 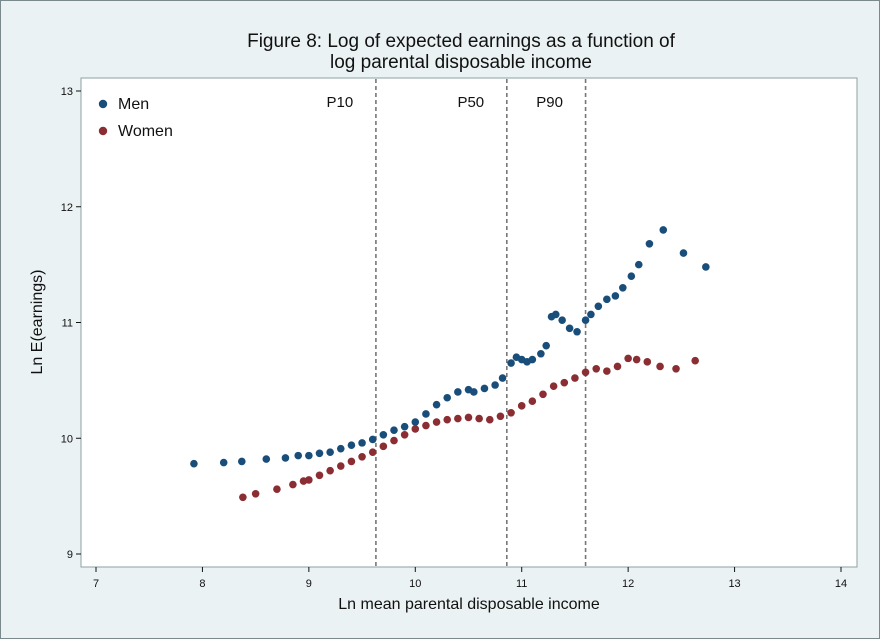 What do you see at coordinates (469, 428) in the screenshot?
I see `series-women` at bounding box center [469, 428].